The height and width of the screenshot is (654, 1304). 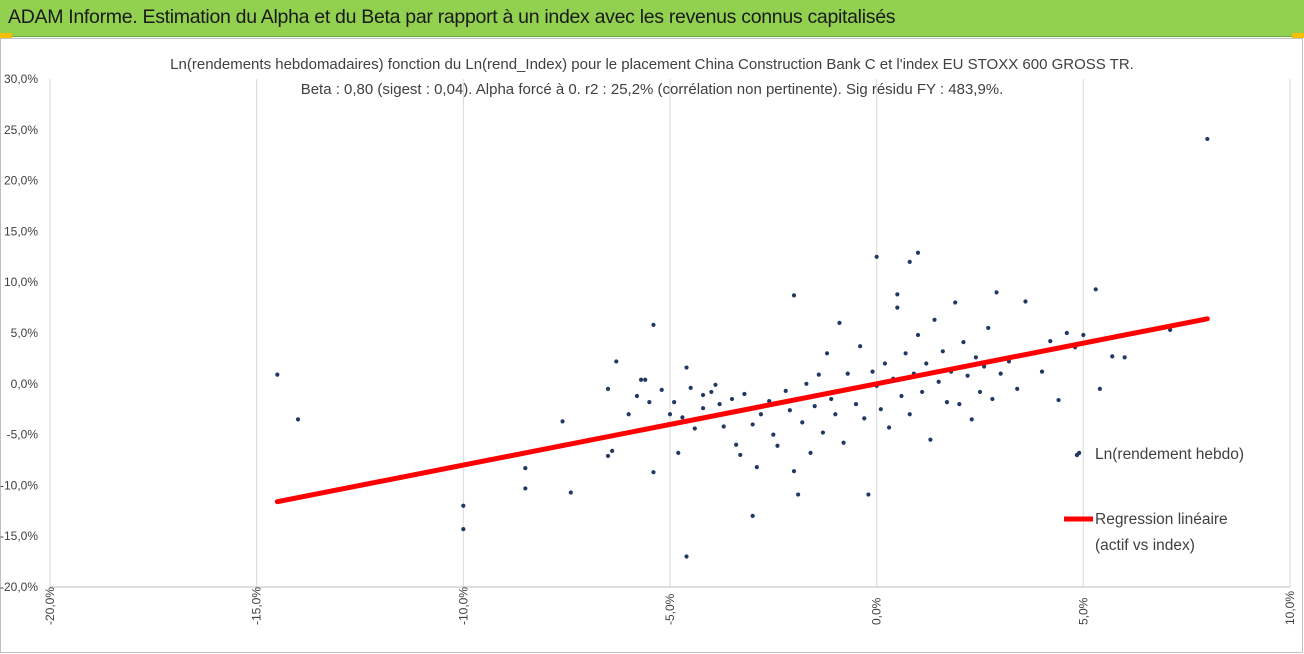 I want to click on x-tick-label: 0,0%, so click(x=877, y=611).